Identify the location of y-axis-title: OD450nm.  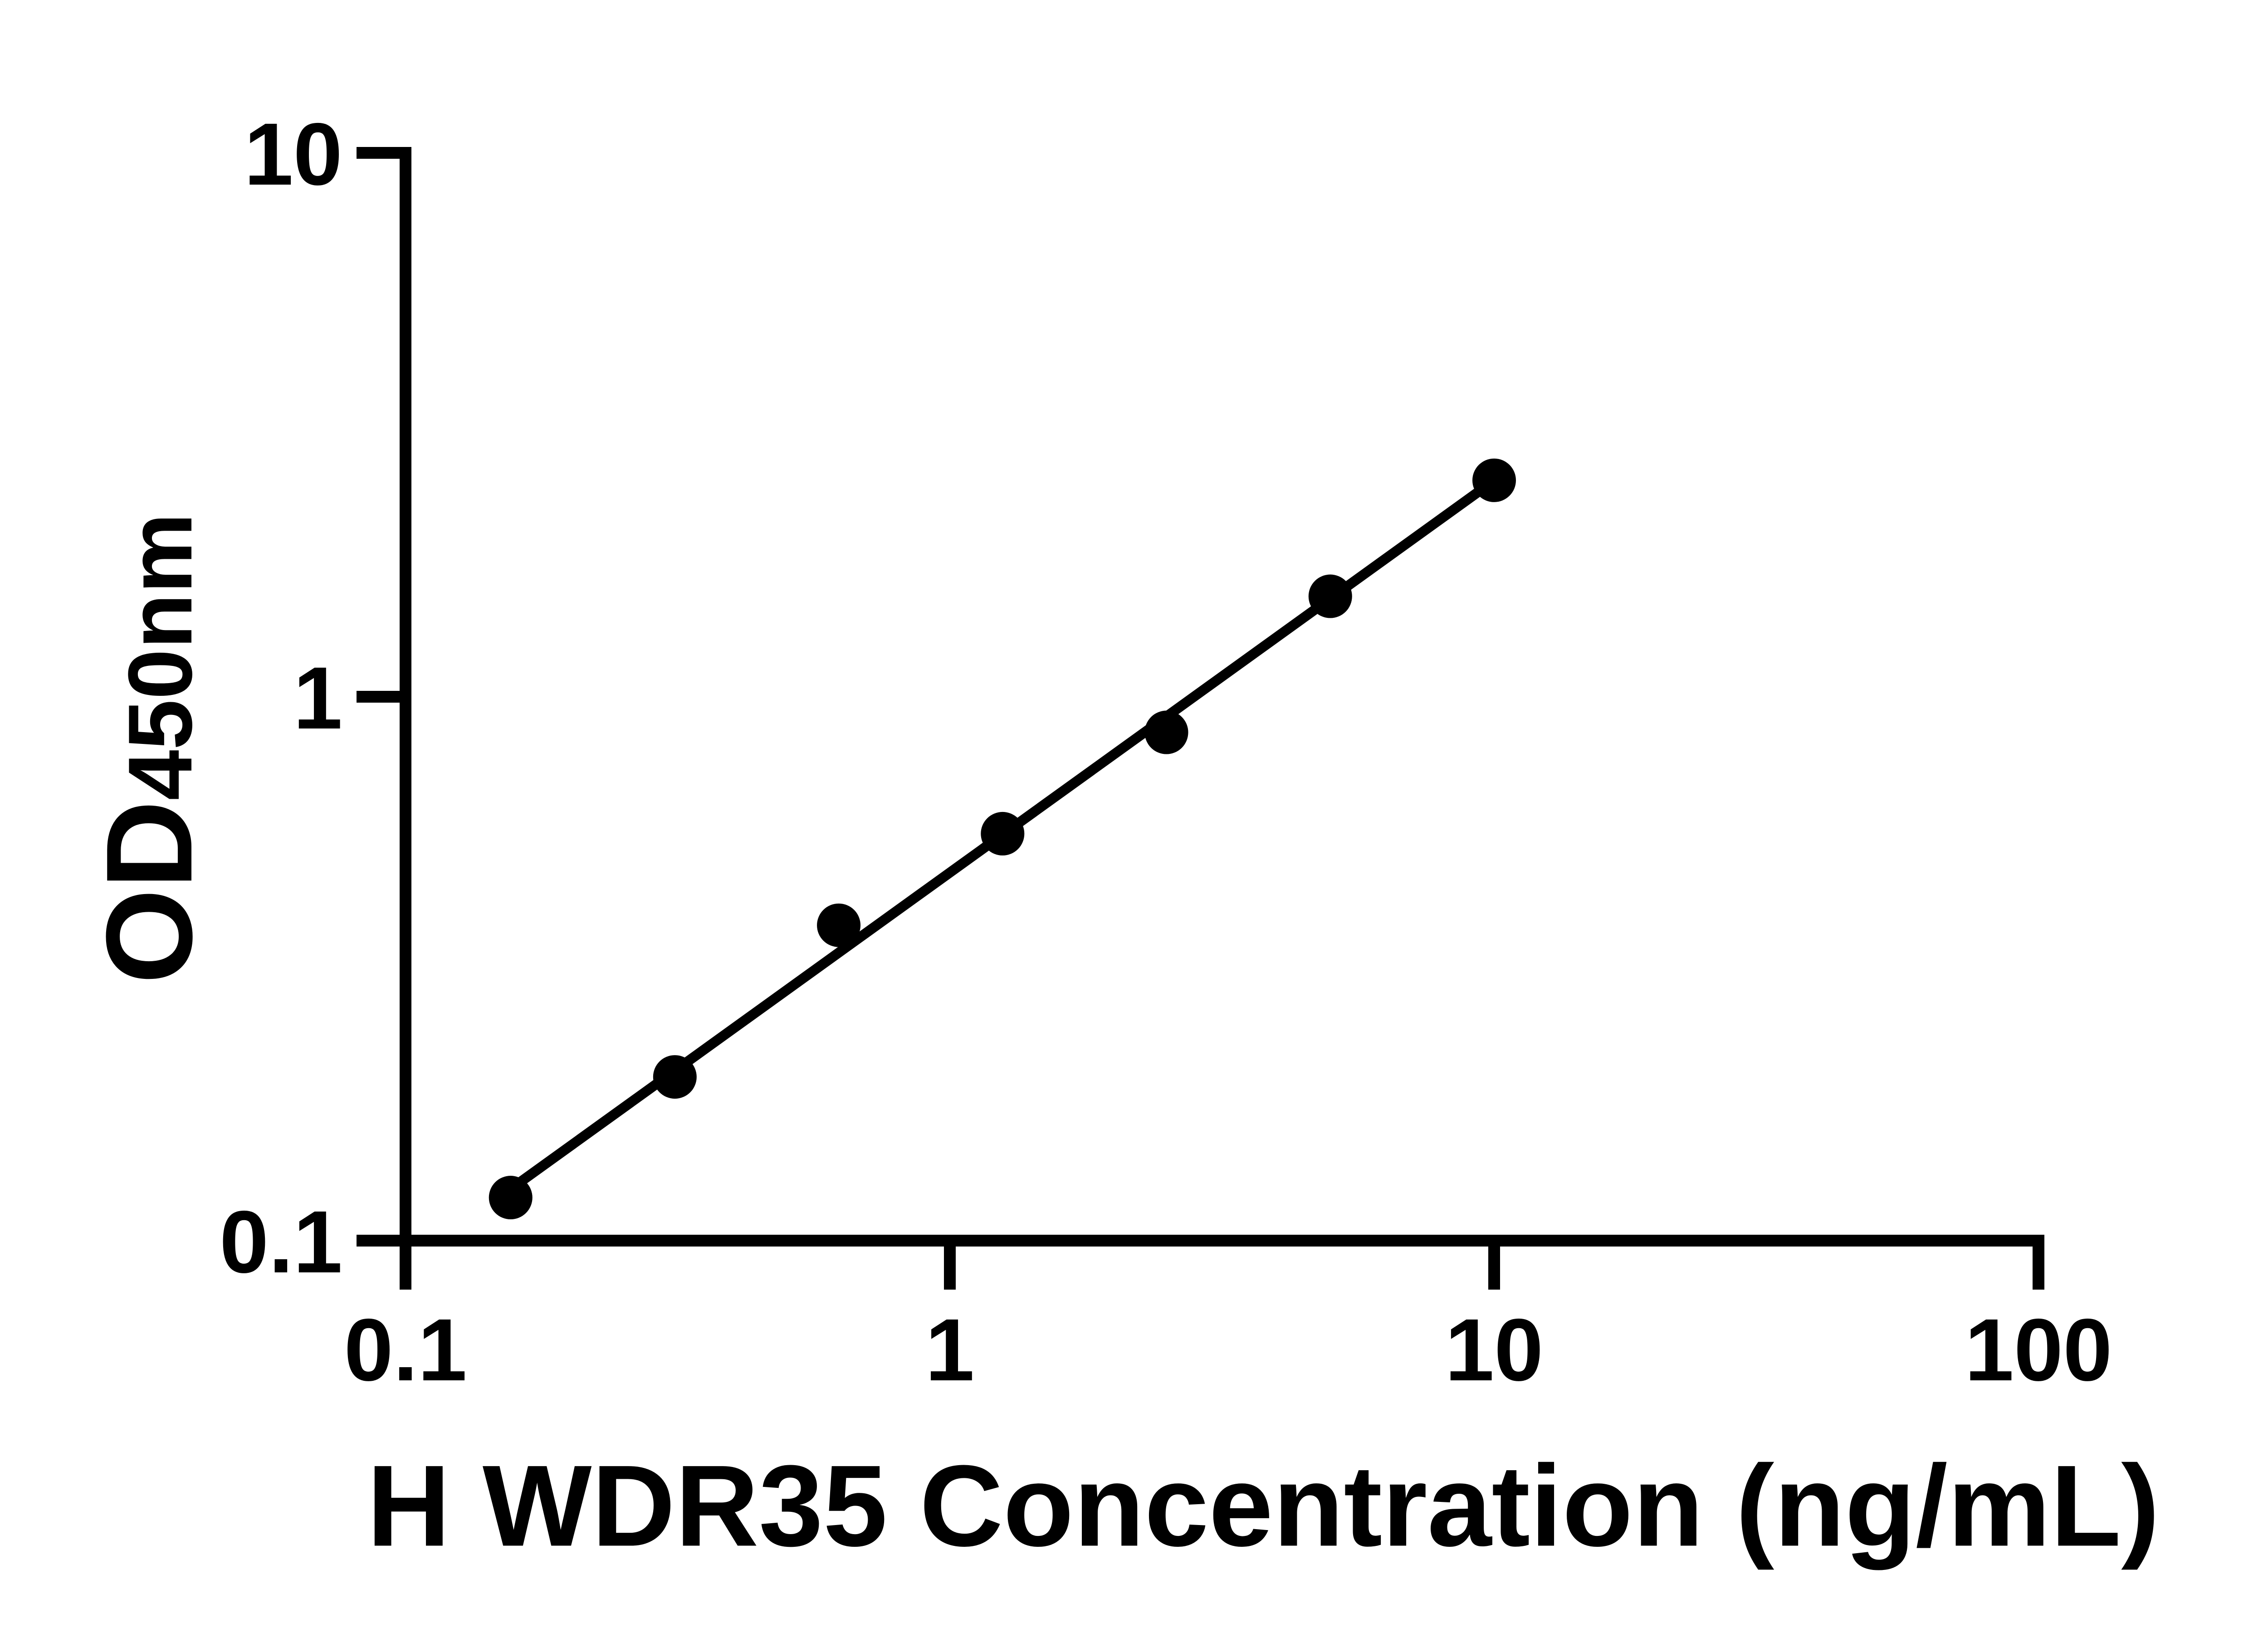
(150, 748).